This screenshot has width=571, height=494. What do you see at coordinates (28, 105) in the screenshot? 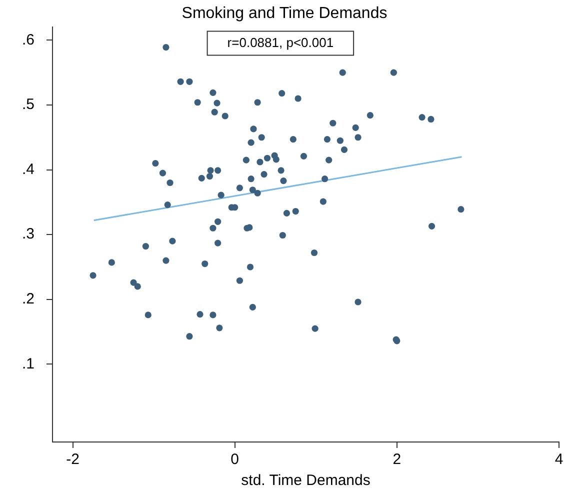
I see `y-tick-label: .5` at bounding box center [28, 105].